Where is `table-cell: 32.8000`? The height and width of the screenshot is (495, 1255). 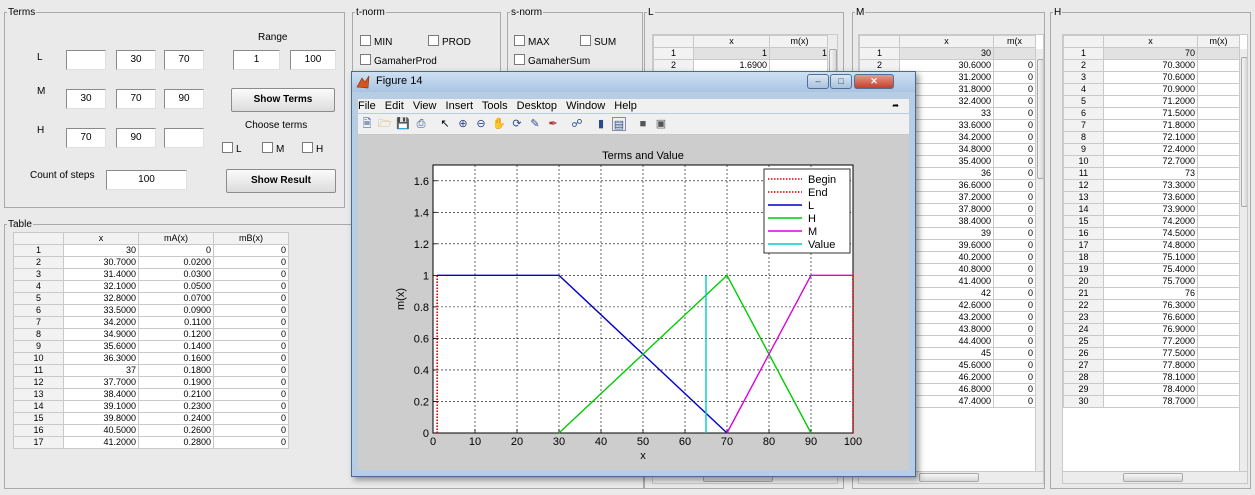 table-cell: 32.8000 is located at coordinates (101, 298).